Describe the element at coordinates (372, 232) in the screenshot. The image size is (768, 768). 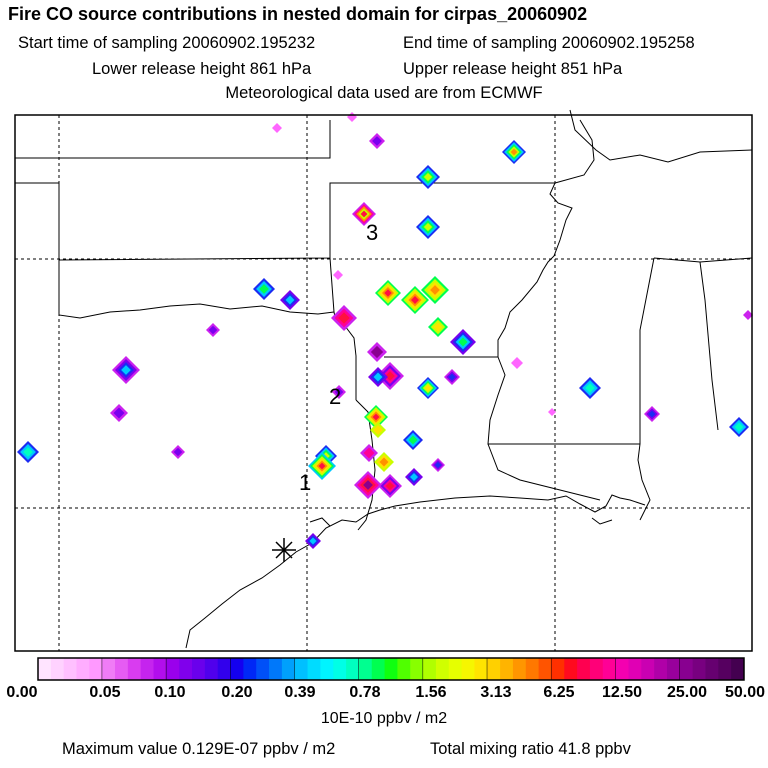
I see `site-label-3: 3` at that location.